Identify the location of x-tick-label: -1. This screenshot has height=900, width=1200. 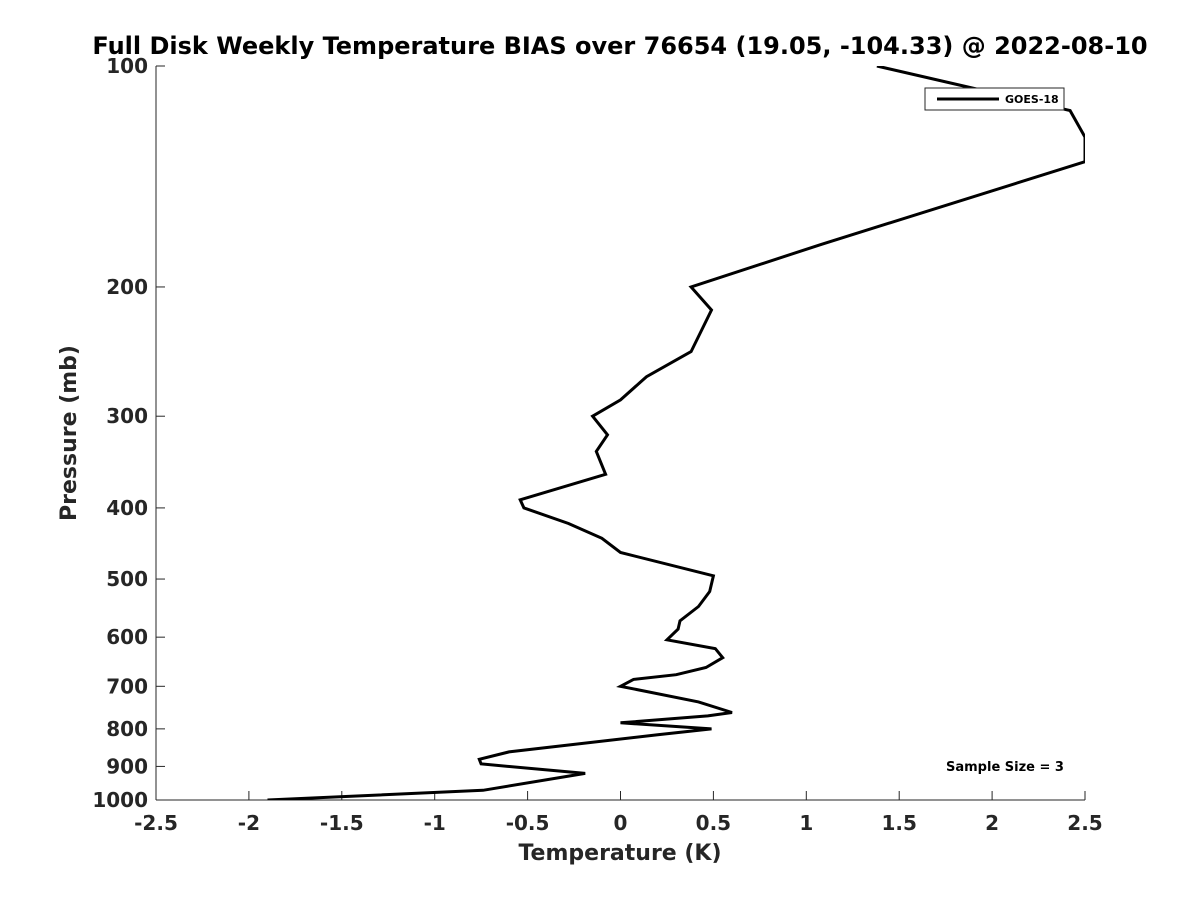
(435, 823).